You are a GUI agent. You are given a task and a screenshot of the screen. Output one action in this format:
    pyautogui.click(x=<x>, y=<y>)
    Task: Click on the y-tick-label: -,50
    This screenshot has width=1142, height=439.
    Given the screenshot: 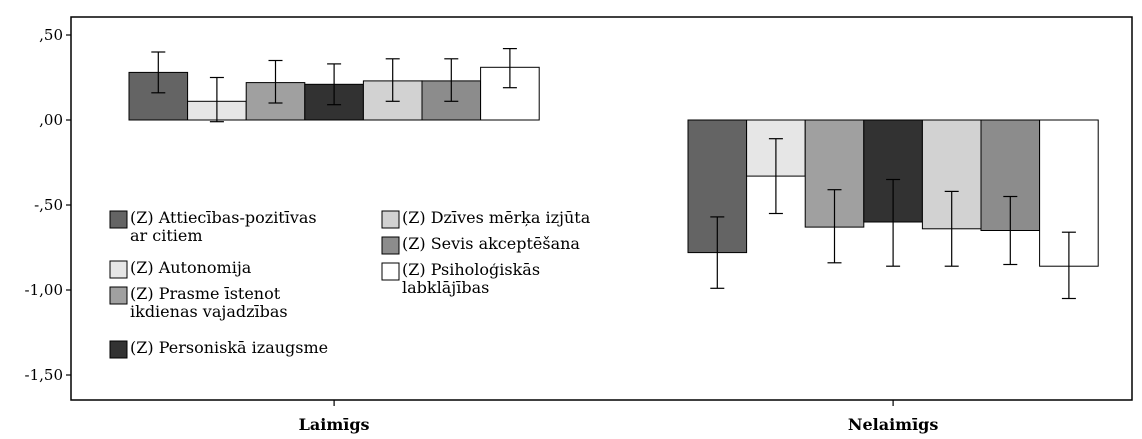 What is the action you would take?
    pyautogui.click(x=48, y=205)
    